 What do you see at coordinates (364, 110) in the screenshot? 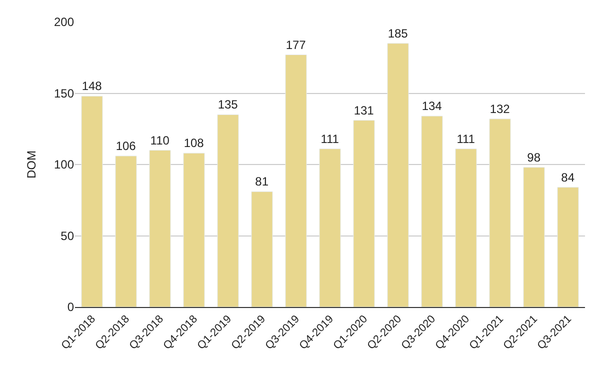
I see `data-label: 131` at bounding box center [364, 110].